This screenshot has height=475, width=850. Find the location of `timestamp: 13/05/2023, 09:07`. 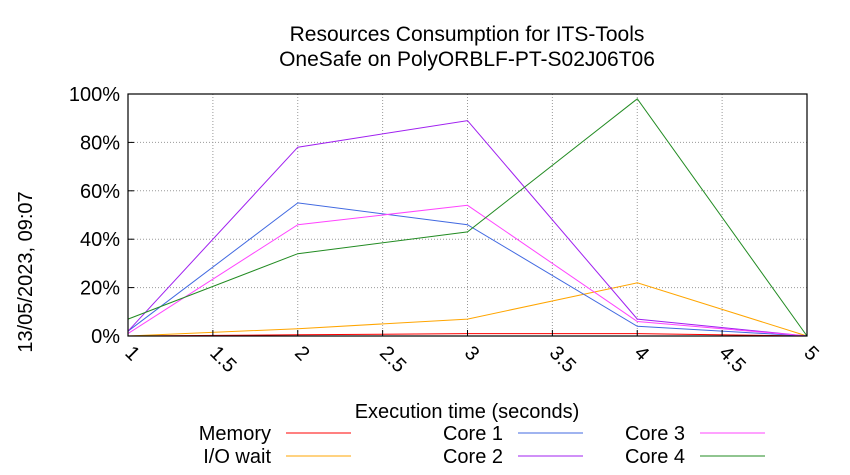

timestamp: 13/05/2023, 09:07 is located at coordinates (26, 271).